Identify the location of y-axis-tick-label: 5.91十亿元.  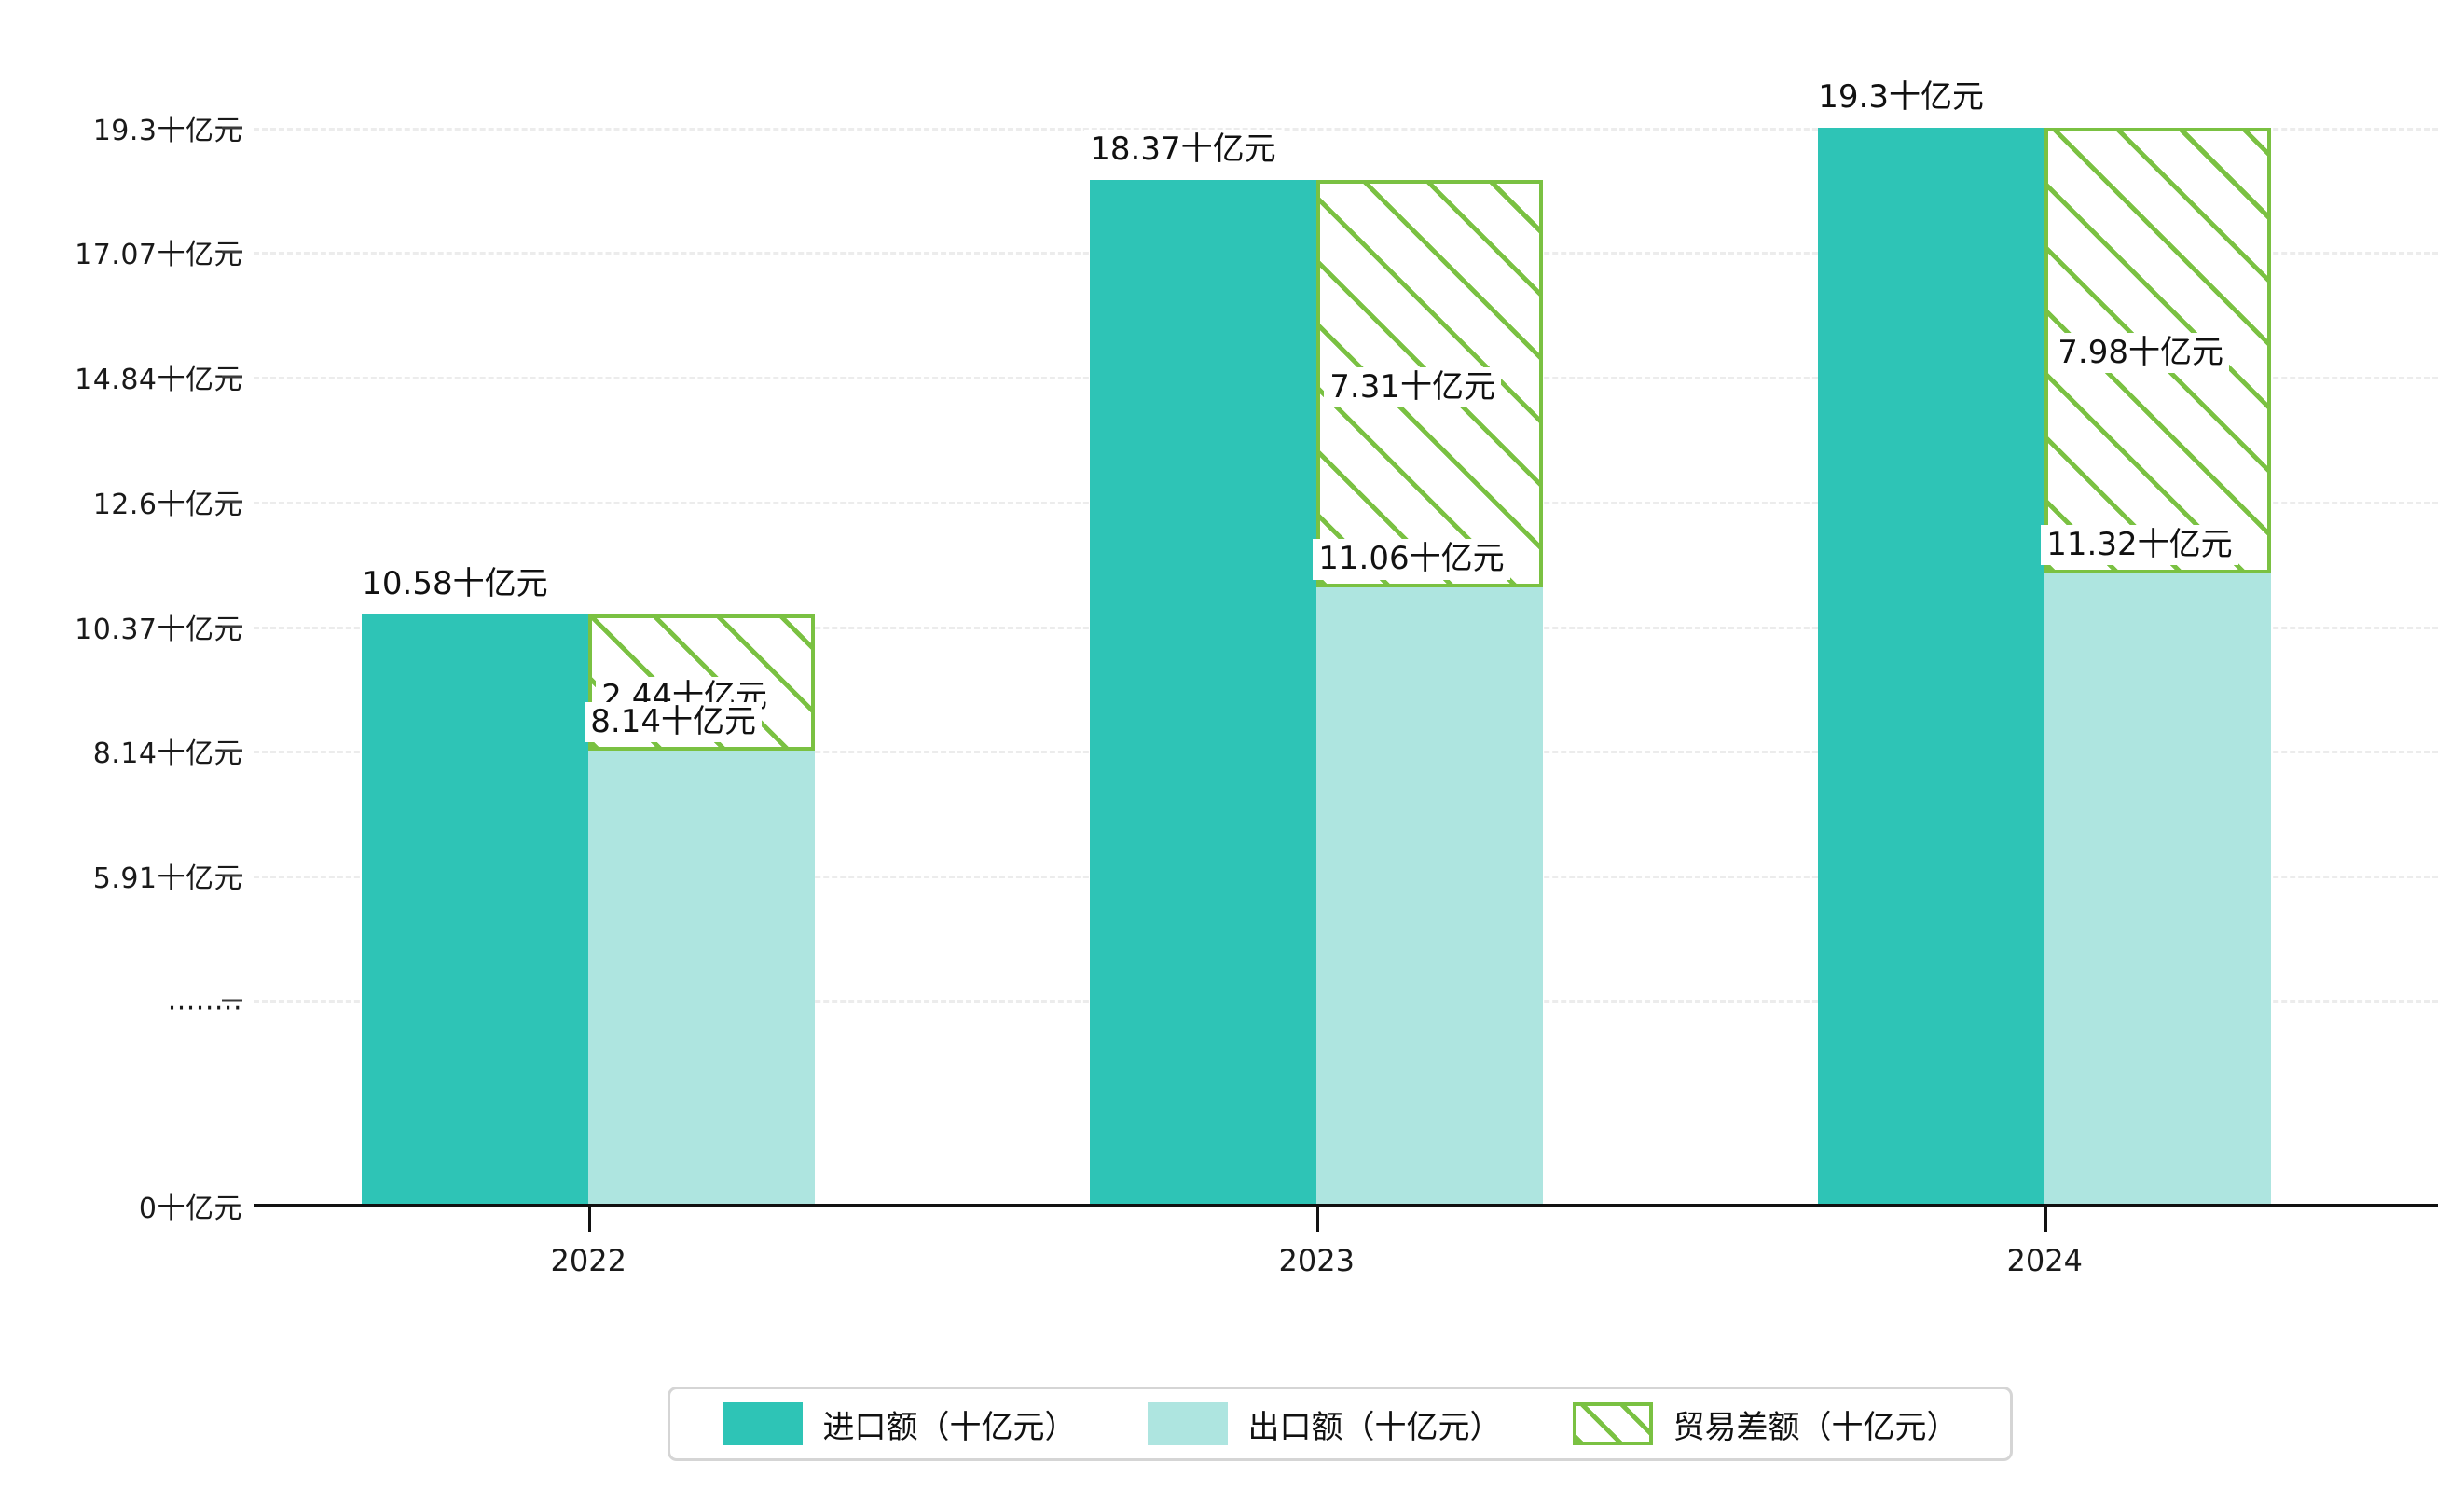
(167, 878).